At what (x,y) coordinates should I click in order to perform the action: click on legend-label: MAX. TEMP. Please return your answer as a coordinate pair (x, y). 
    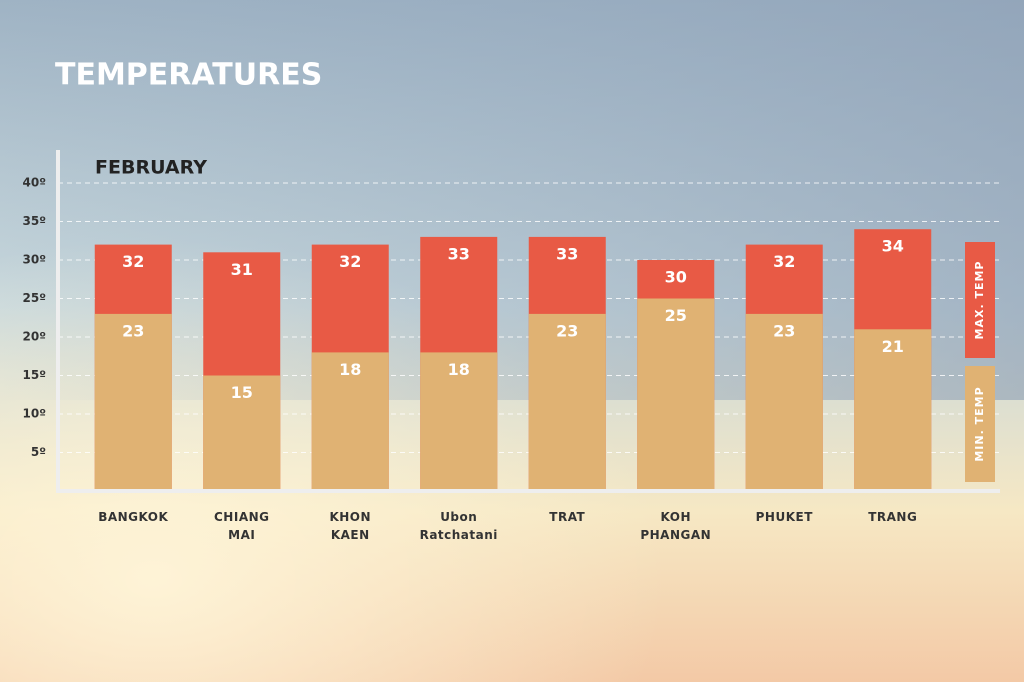
    Looking at the image, I should click on (979, 300).